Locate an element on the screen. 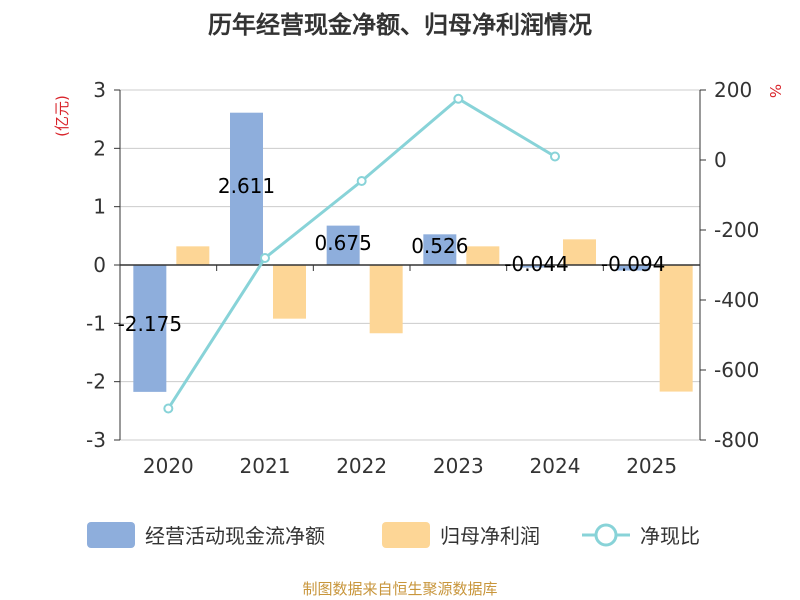  x-tick-label: 2020 is located at coordinates (168, 466).